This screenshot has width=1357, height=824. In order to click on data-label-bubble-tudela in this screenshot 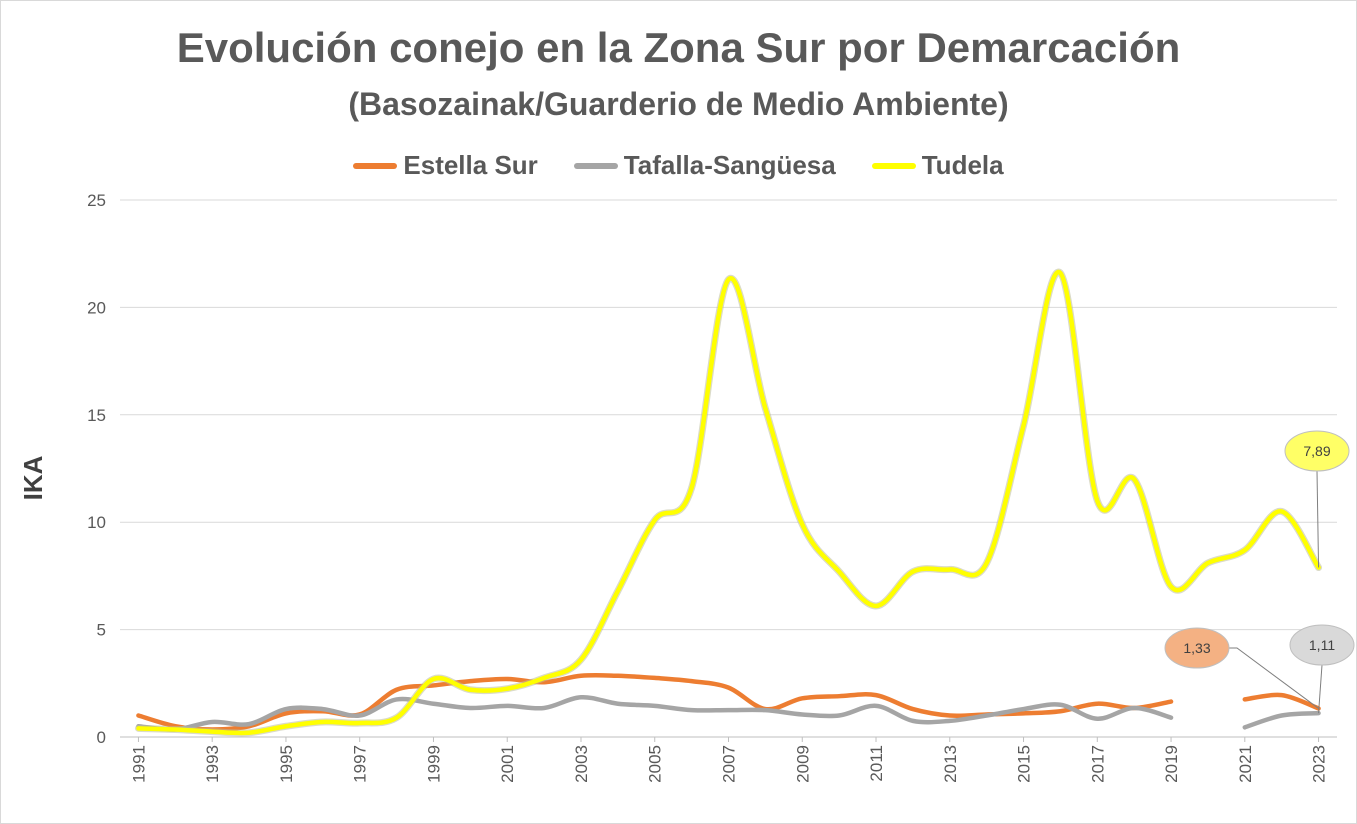, I will do `click(1317, 451)`.